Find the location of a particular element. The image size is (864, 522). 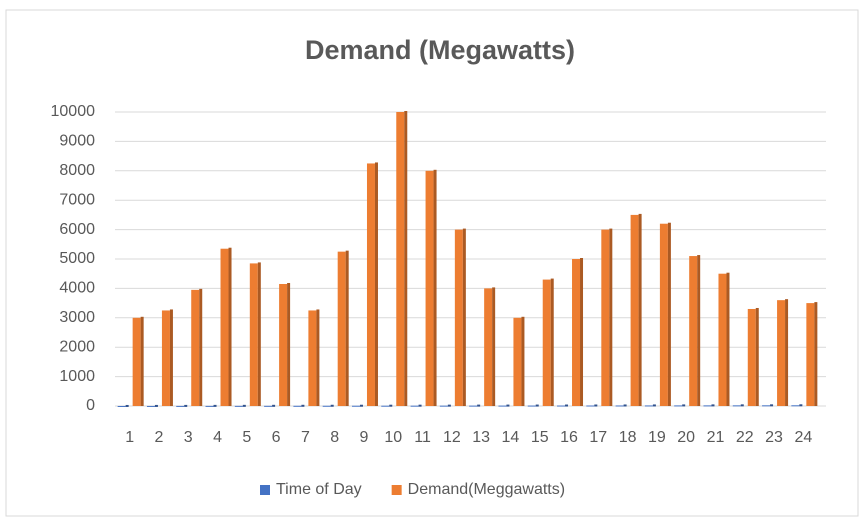

x-tick-label: 10 is located at coordinates (393, 437).